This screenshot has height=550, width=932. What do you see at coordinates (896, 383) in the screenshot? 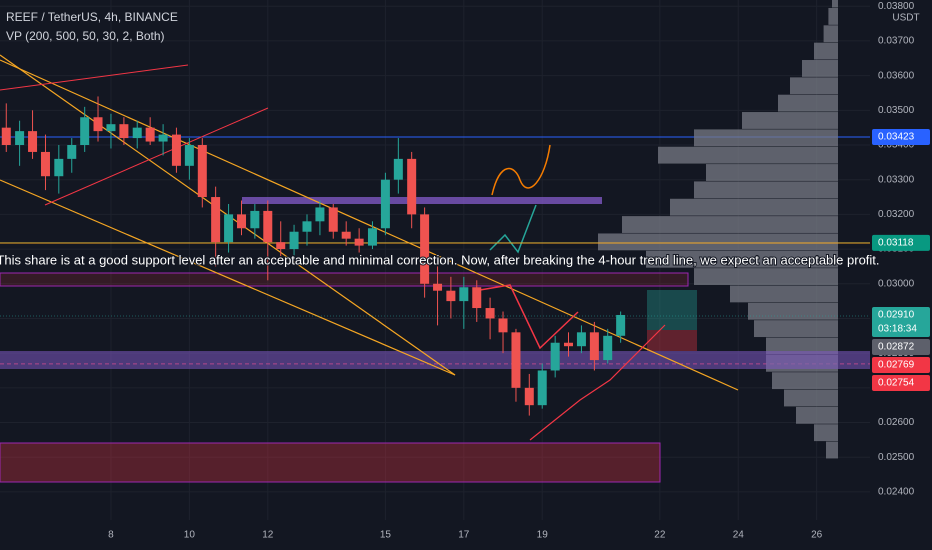
I see `price-tag-label: 0.02754` at bounding box center [896, 383].